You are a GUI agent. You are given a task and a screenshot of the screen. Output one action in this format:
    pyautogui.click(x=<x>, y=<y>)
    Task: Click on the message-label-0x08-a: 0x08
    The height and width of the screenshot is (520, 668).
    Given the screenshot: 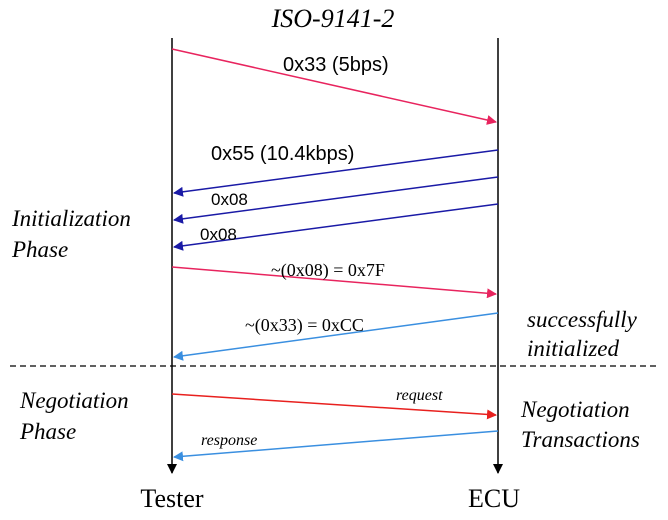 What is the action you would take?
    pyautogui.click(x=229, y=199)
    